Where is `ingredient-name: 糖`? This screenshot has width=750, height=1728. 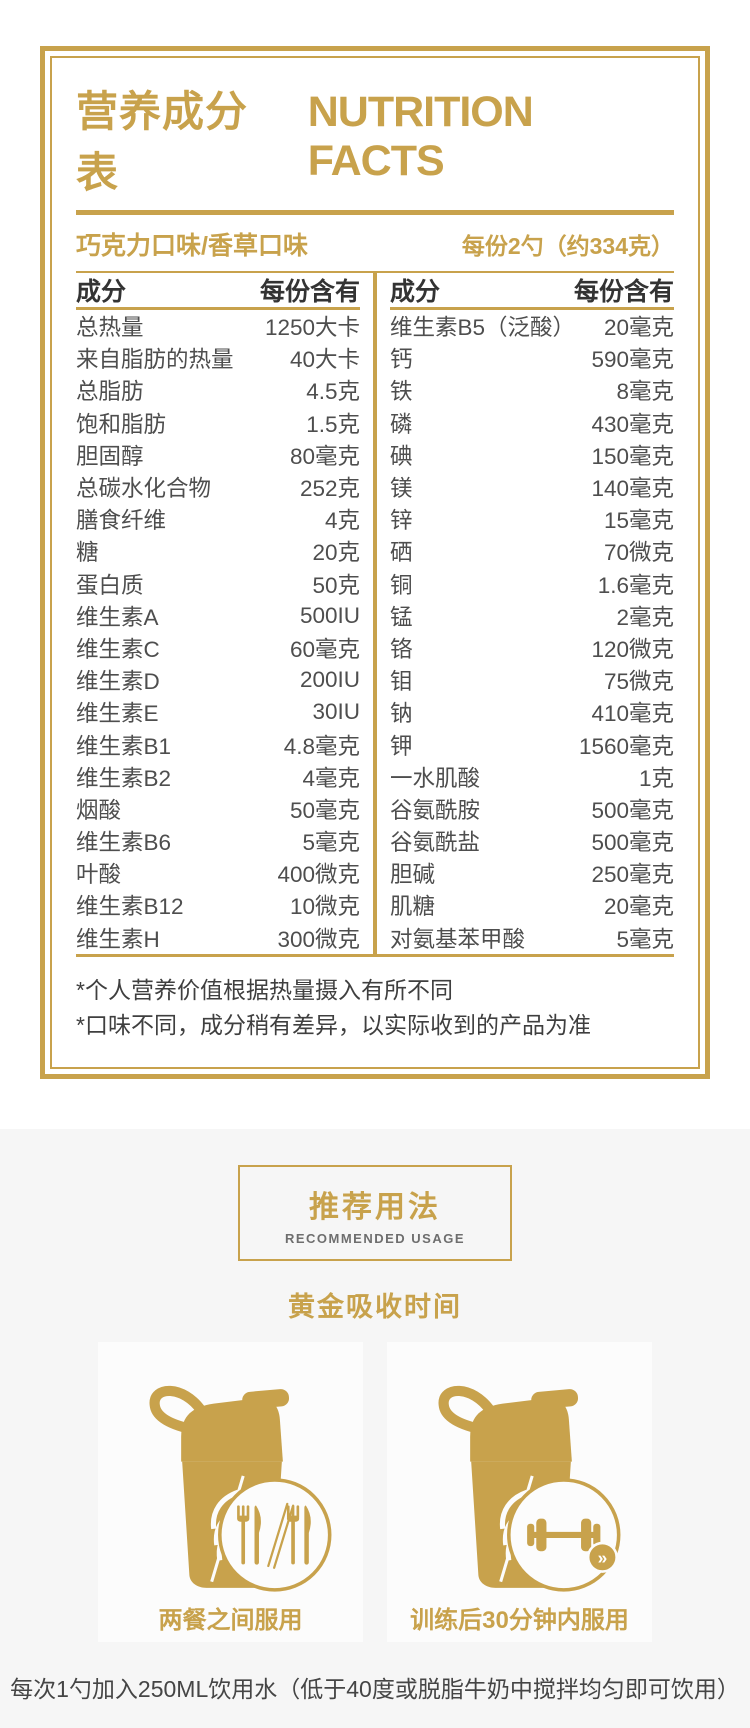
ingredient-name: 糖 is located at coordinates (87, 553).